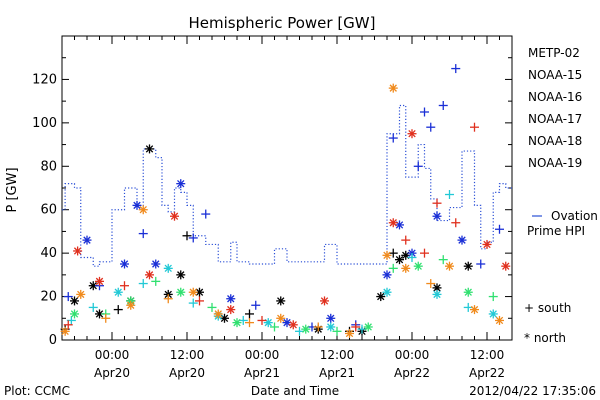 The image size is (600, 400). I want to click on legend-entry: NOAA-16, so click(555, 97).